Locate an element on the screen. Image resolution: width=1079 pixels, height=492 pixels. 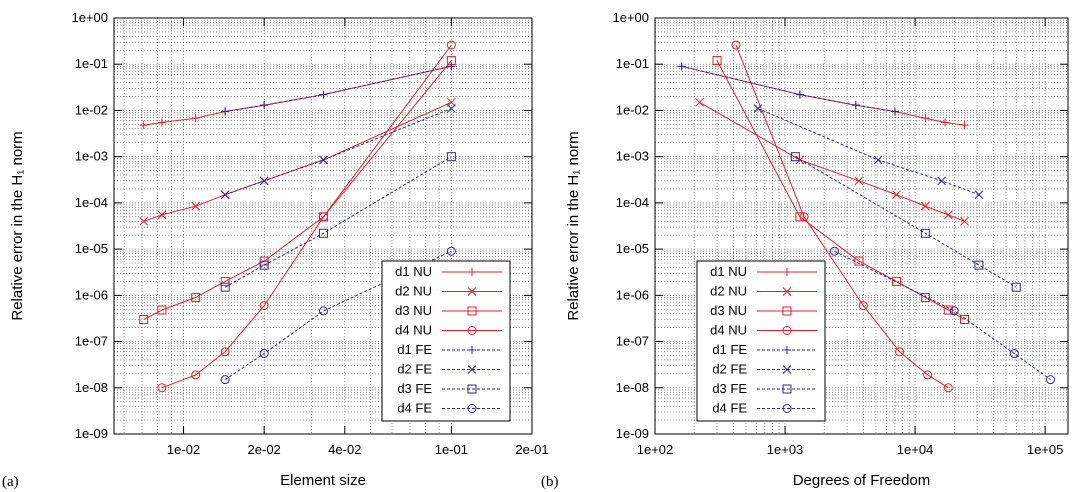
x-tick-label: 4e-02 is located at coordinates (344, 449).